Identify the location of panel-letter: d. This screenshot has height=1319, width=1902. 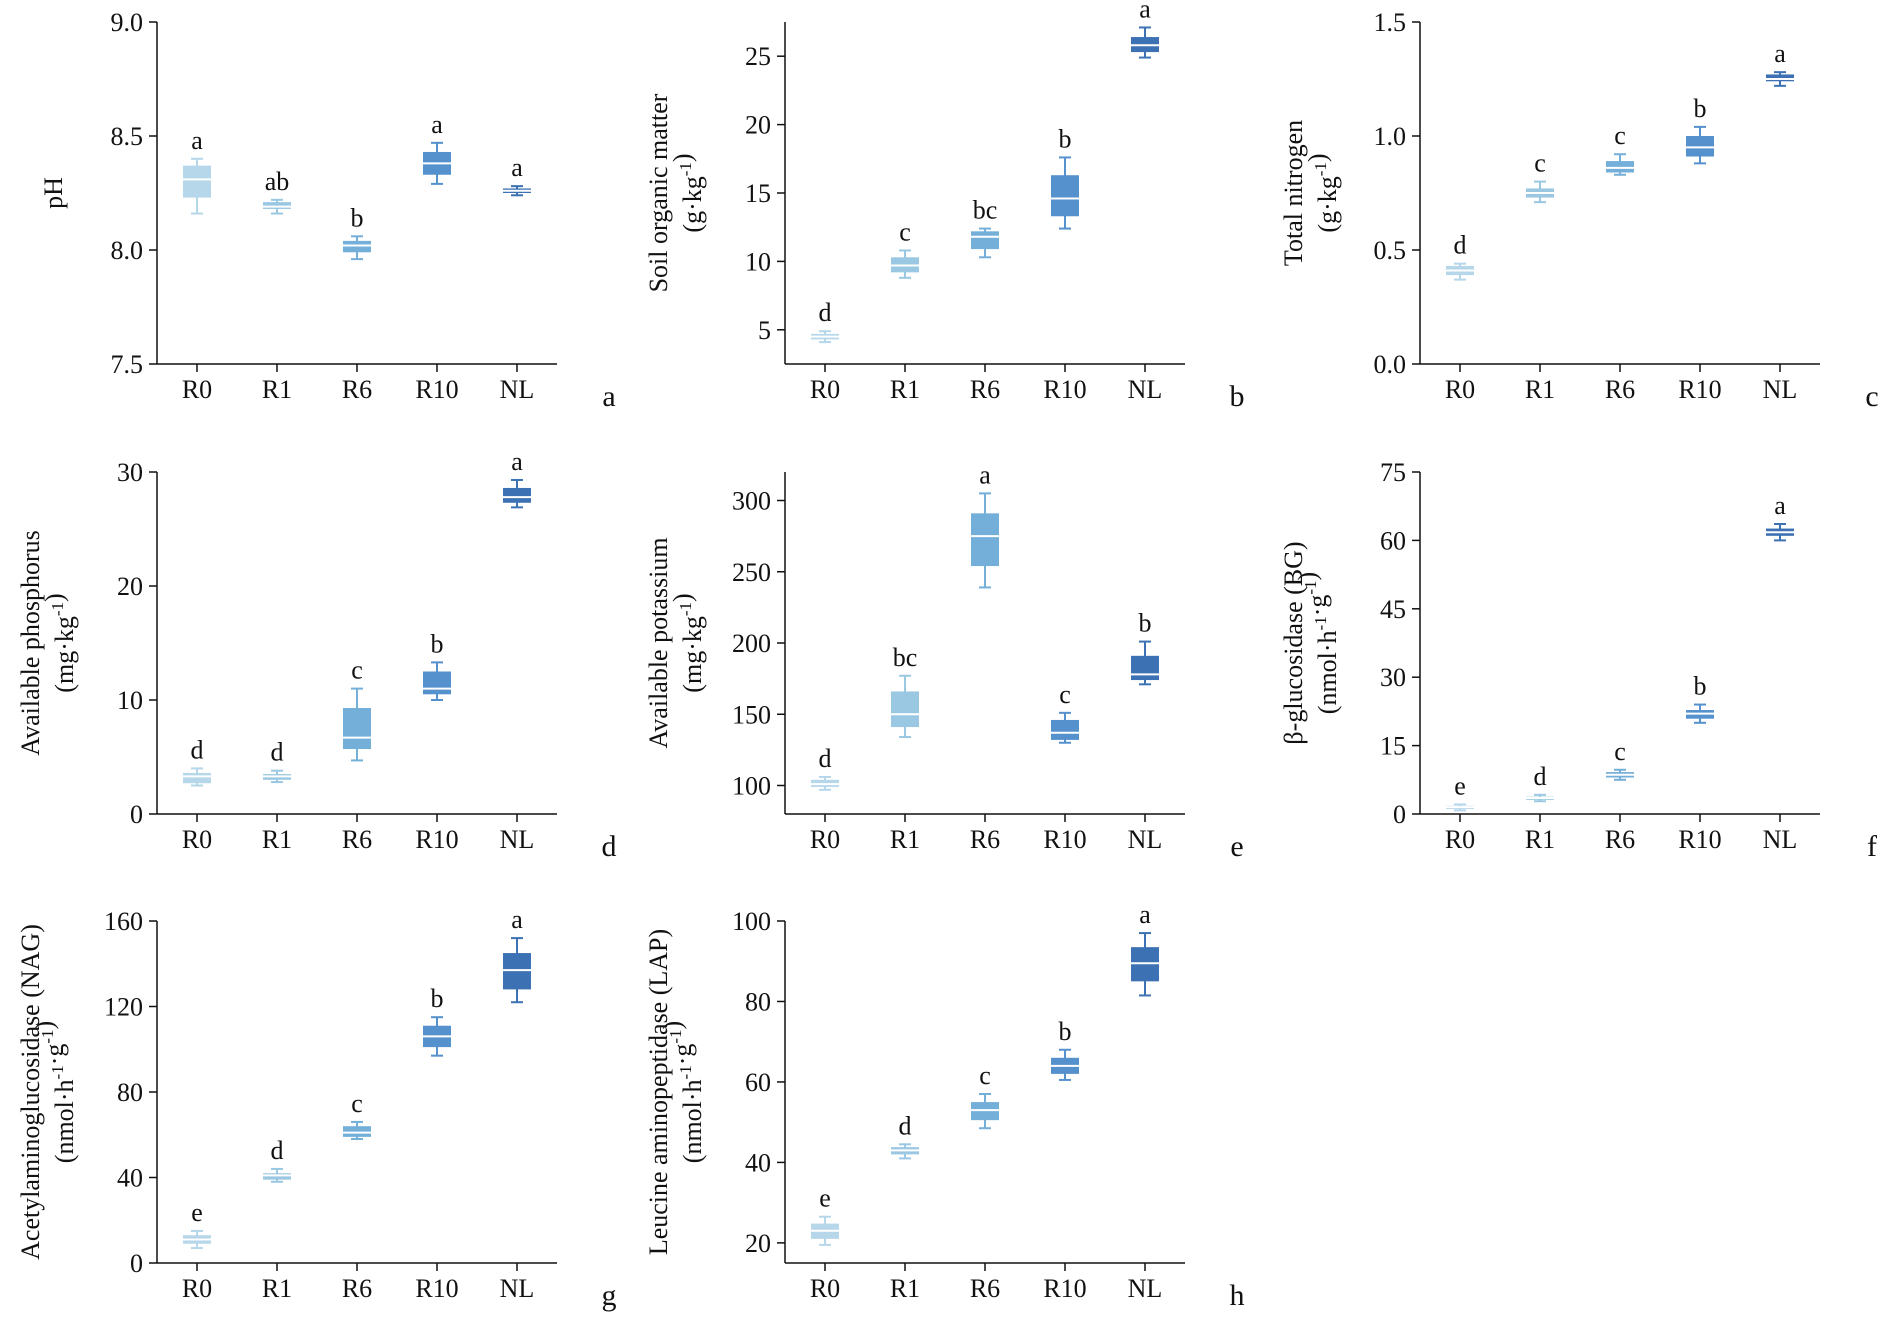
(609, 846).